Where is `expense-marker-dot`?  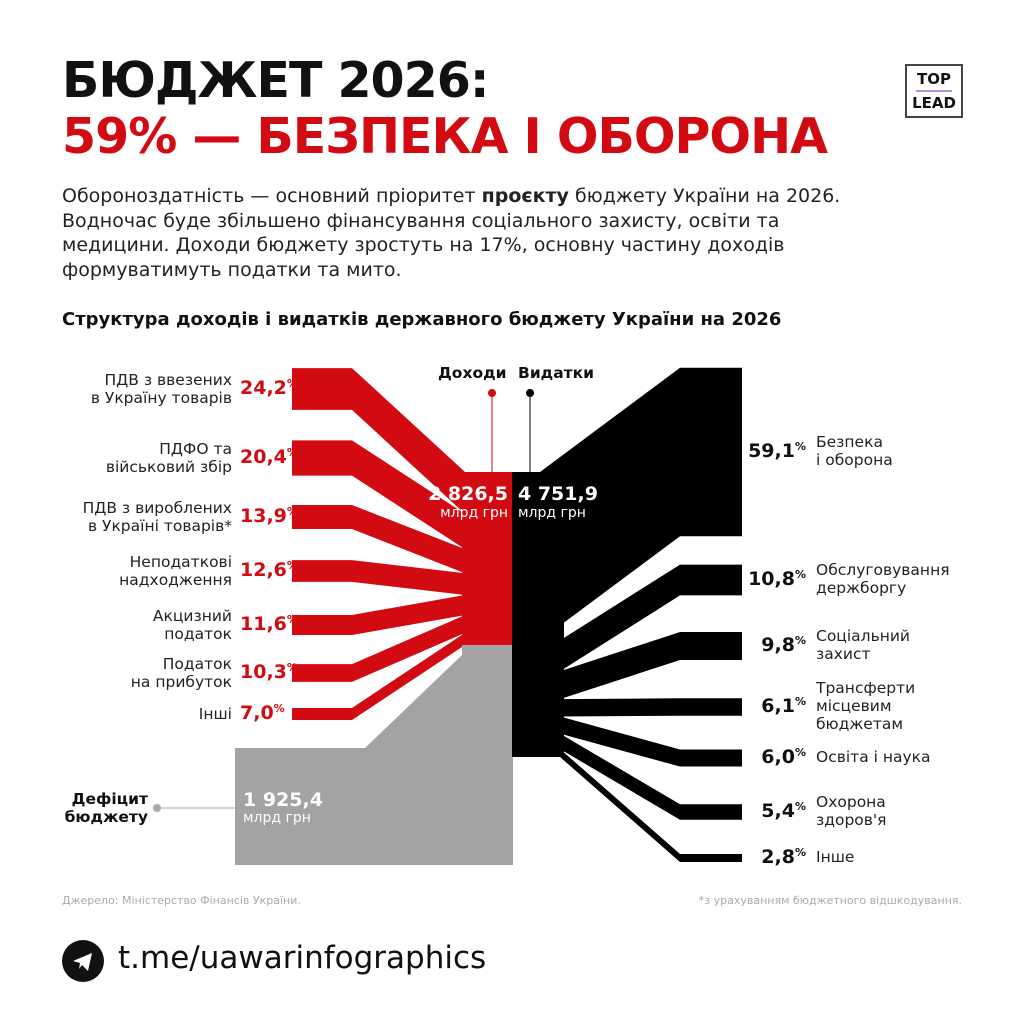
expense-marker-dot is located at coordinates (530, 393).